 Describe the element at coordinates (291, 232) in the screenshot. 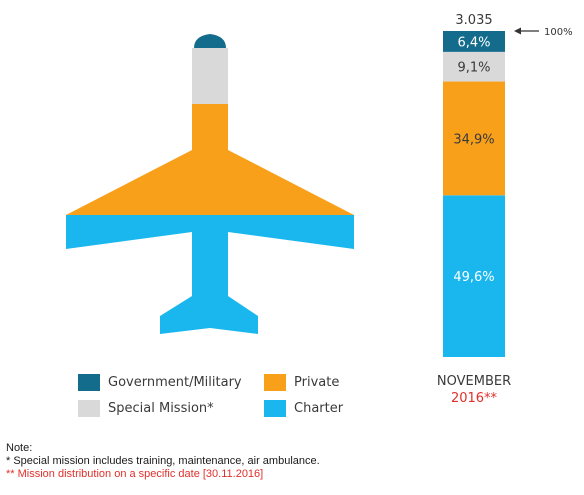

I see `plane-right-wing-blue` at that location.